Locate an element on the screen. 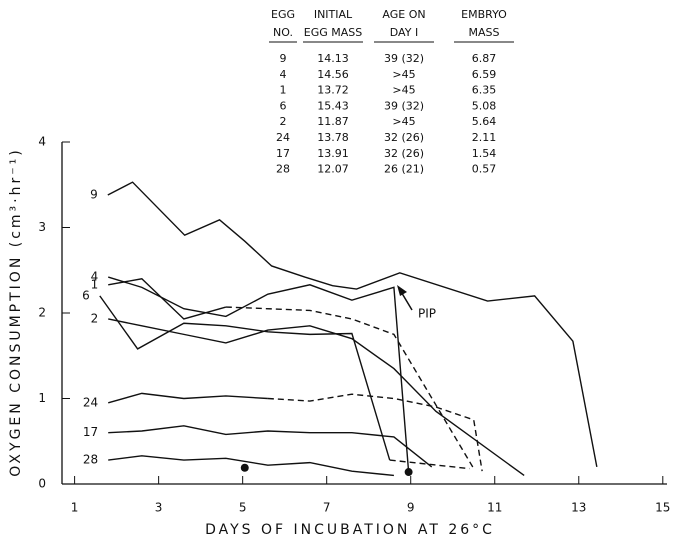 The image size is (681, 546). table-cell: 12.07 is located at coordinates (333, 169).